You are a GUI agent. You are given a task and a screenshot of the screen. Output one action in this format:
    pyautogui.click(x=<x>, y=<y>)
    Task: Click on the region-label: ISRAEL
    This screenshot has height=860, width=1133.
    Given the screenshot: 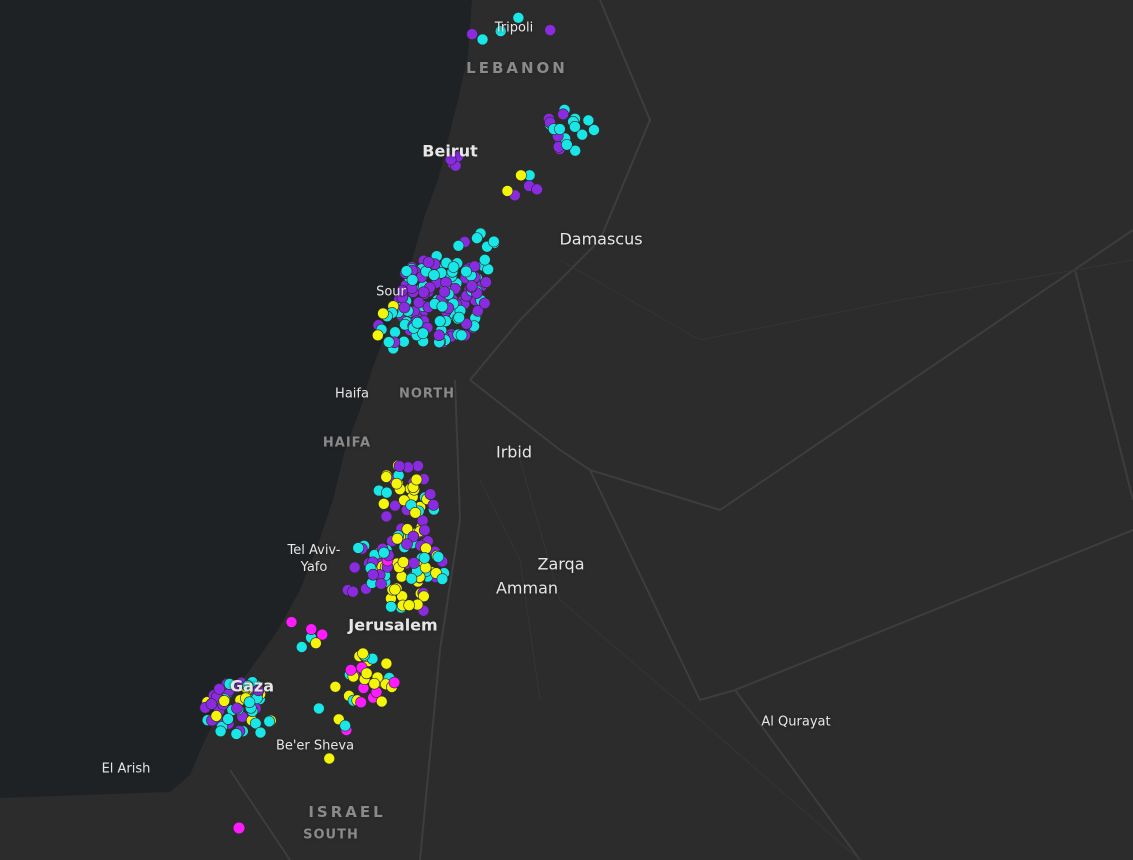 What is the action you would take?
    pyautogui.click(x=347, y=812)
    